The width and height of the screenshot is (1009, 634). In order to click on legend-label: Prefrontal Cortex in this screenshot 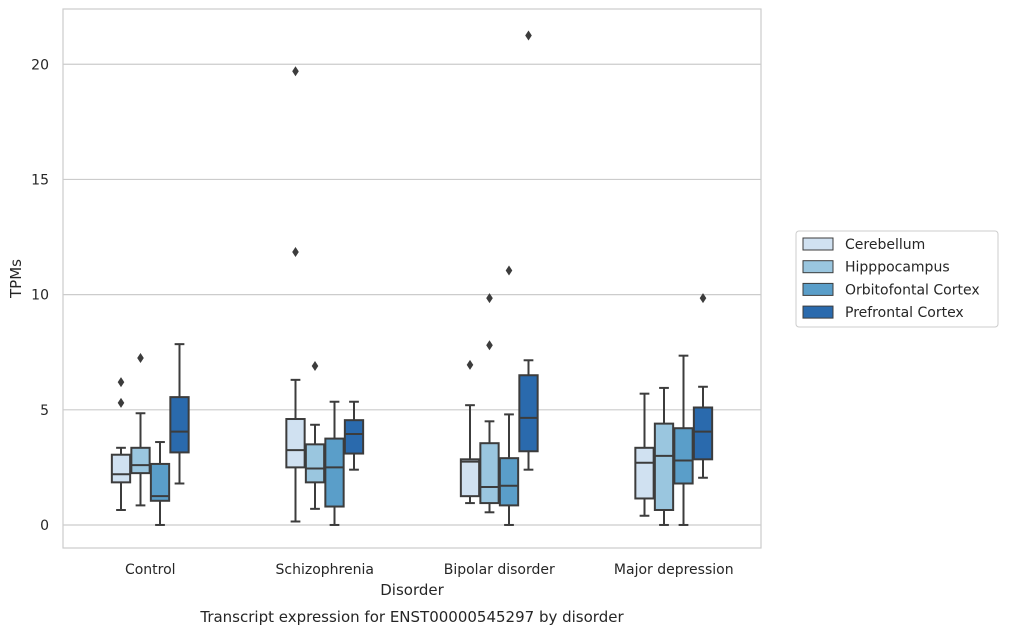, I will do `click(904, 313)`.